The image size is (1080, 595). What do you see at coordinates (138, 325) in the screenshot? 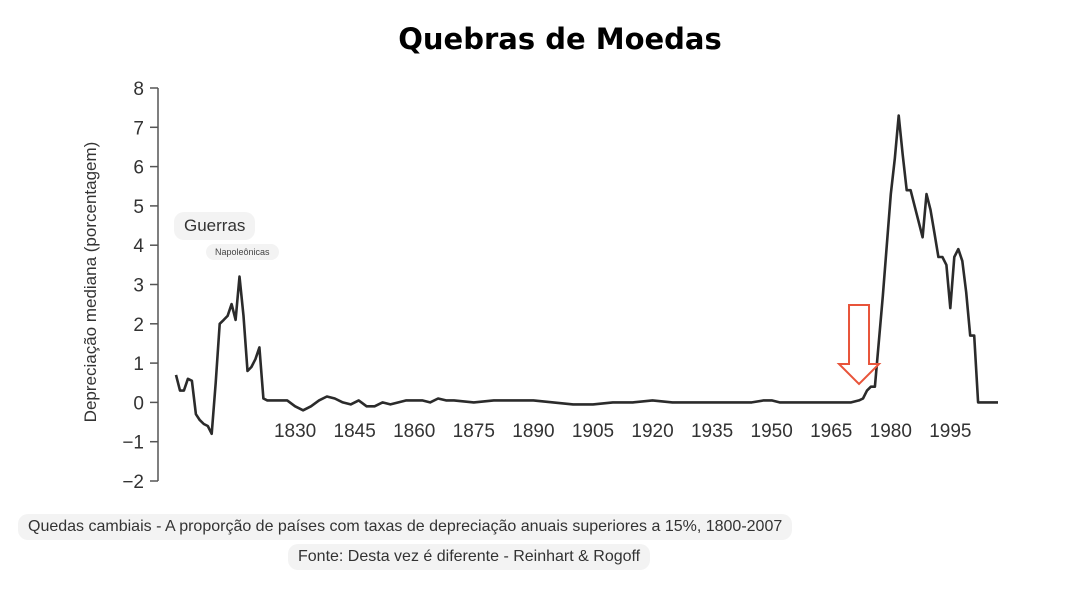
I see `y-tick-label: 2` at bounding box center [138, 325].